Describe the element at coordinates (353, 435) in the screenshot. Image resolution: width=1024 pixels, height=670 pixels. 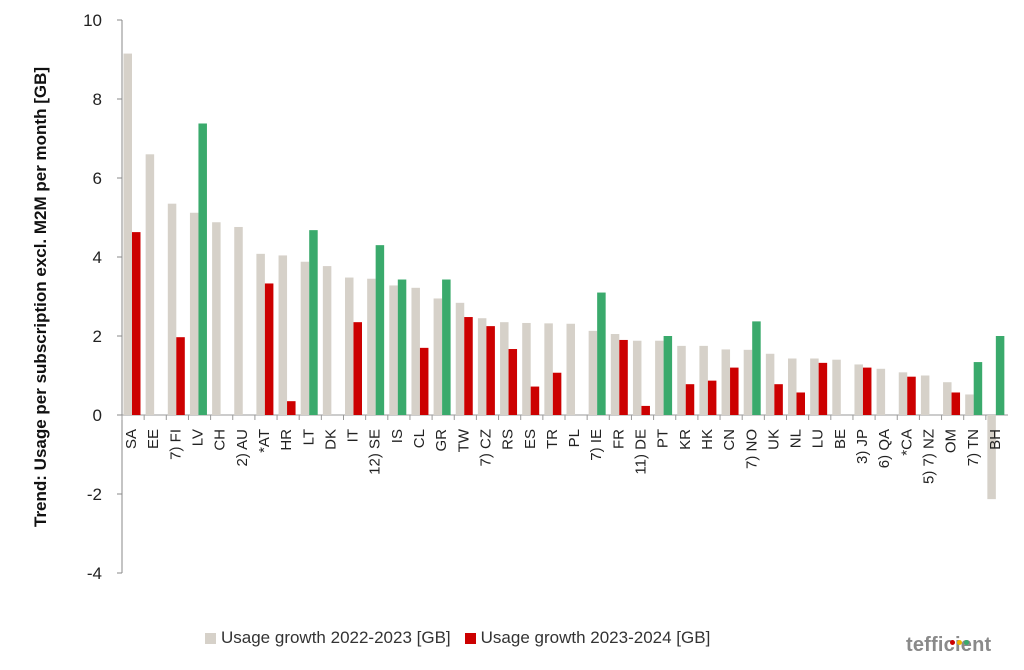
I see `x-tick-label: IT` at that location.